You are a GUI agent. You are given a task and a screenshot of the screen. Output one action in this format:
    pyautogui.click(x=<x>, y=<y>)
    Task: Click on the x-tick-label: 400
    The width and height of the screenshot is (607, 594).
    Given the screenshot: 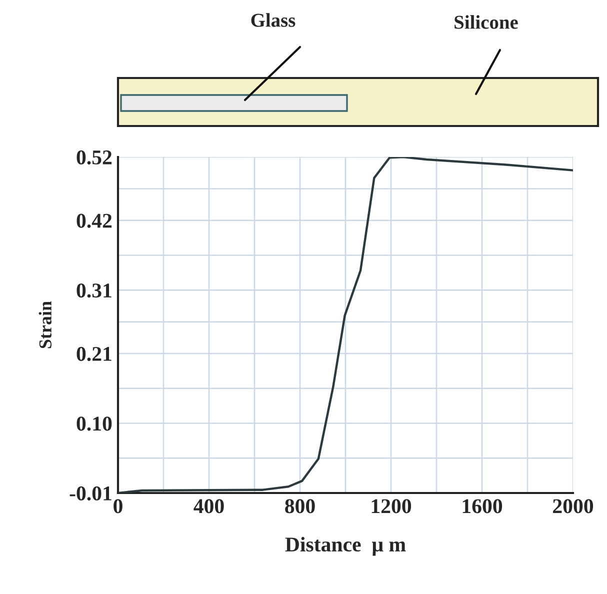 What is the action you would take?
    pyautogui.click(x=209, y=506)
    